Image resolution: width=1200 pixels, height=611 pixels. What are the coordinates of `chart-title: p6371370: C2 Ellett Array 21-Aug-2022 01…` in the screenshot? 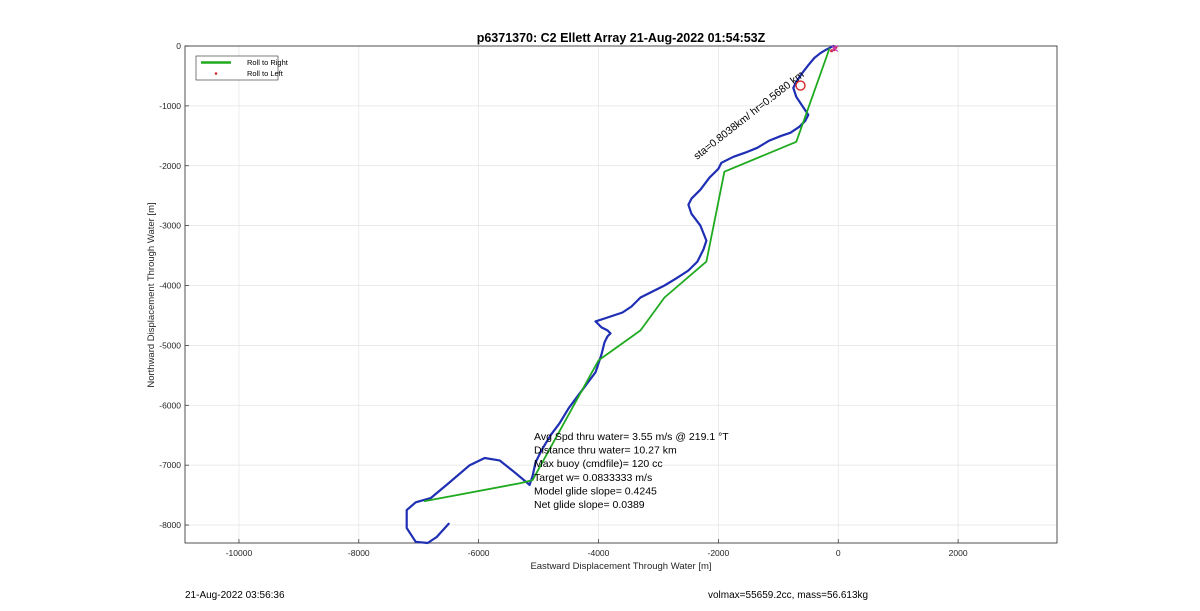 It's located at (621, 38).